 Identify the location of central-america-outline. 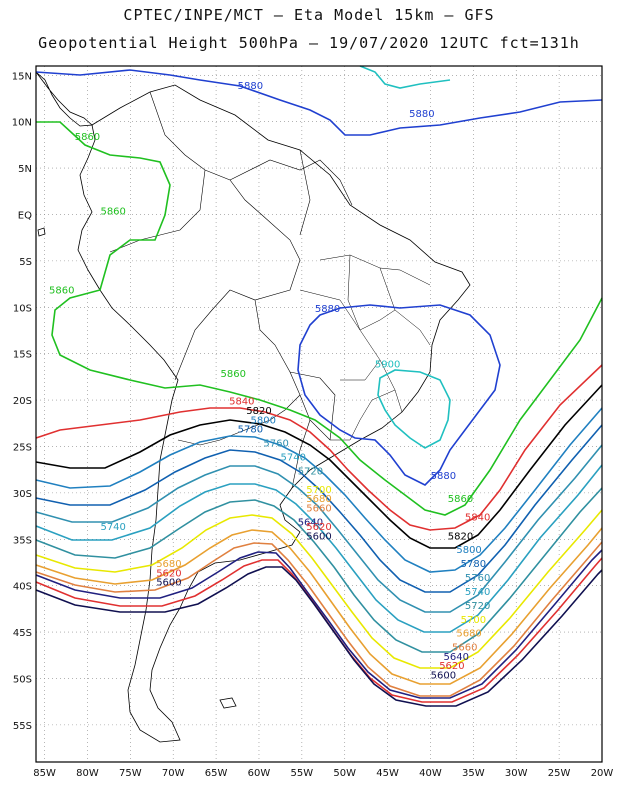
(64, 99).